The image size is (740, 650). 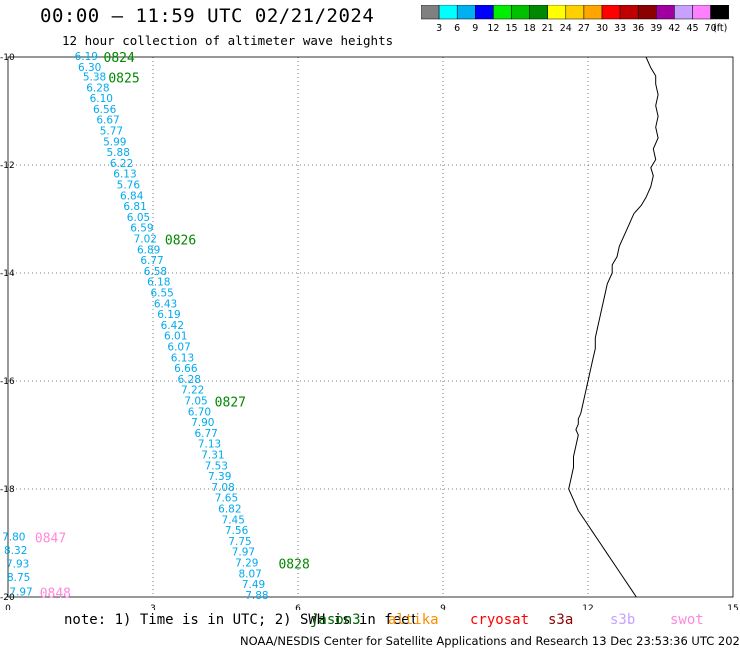 What do you see at coordinates (293, 565) in the screenshot?
I see `pass-time-label: 0828` at bounding box center [293, 565].